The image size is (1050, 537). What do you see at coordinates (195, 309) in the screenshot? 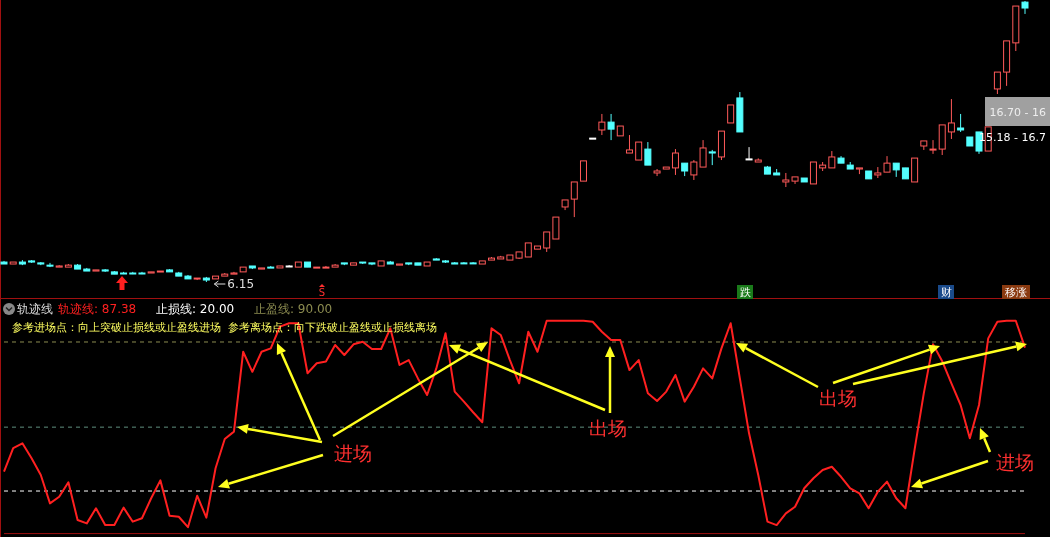
I see `ref-line-label: 止损线: 20.00` at bounding box center [195, 309].